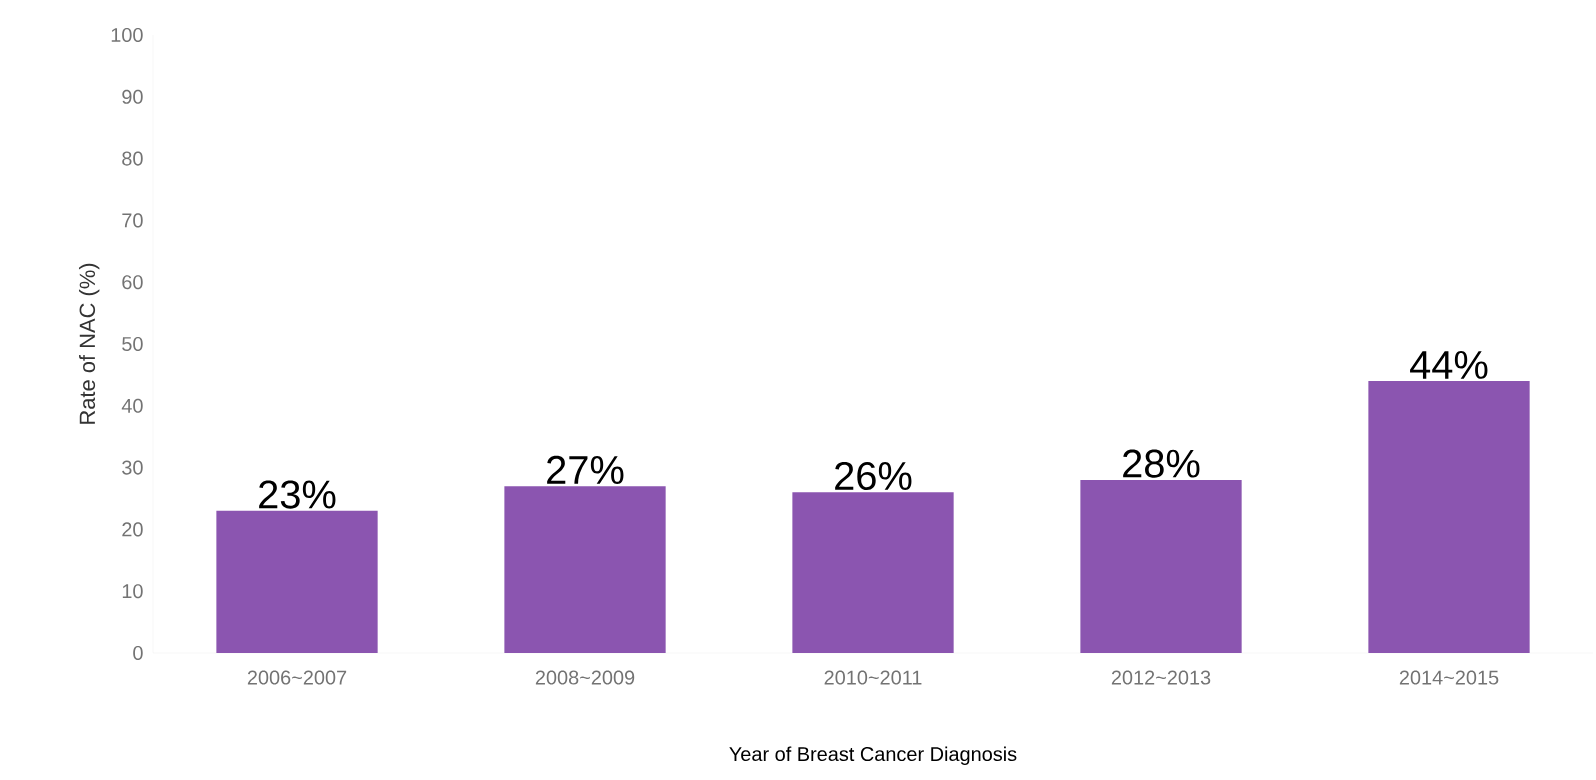  I want to click on y-tick-label: 100, so click(127, 35).